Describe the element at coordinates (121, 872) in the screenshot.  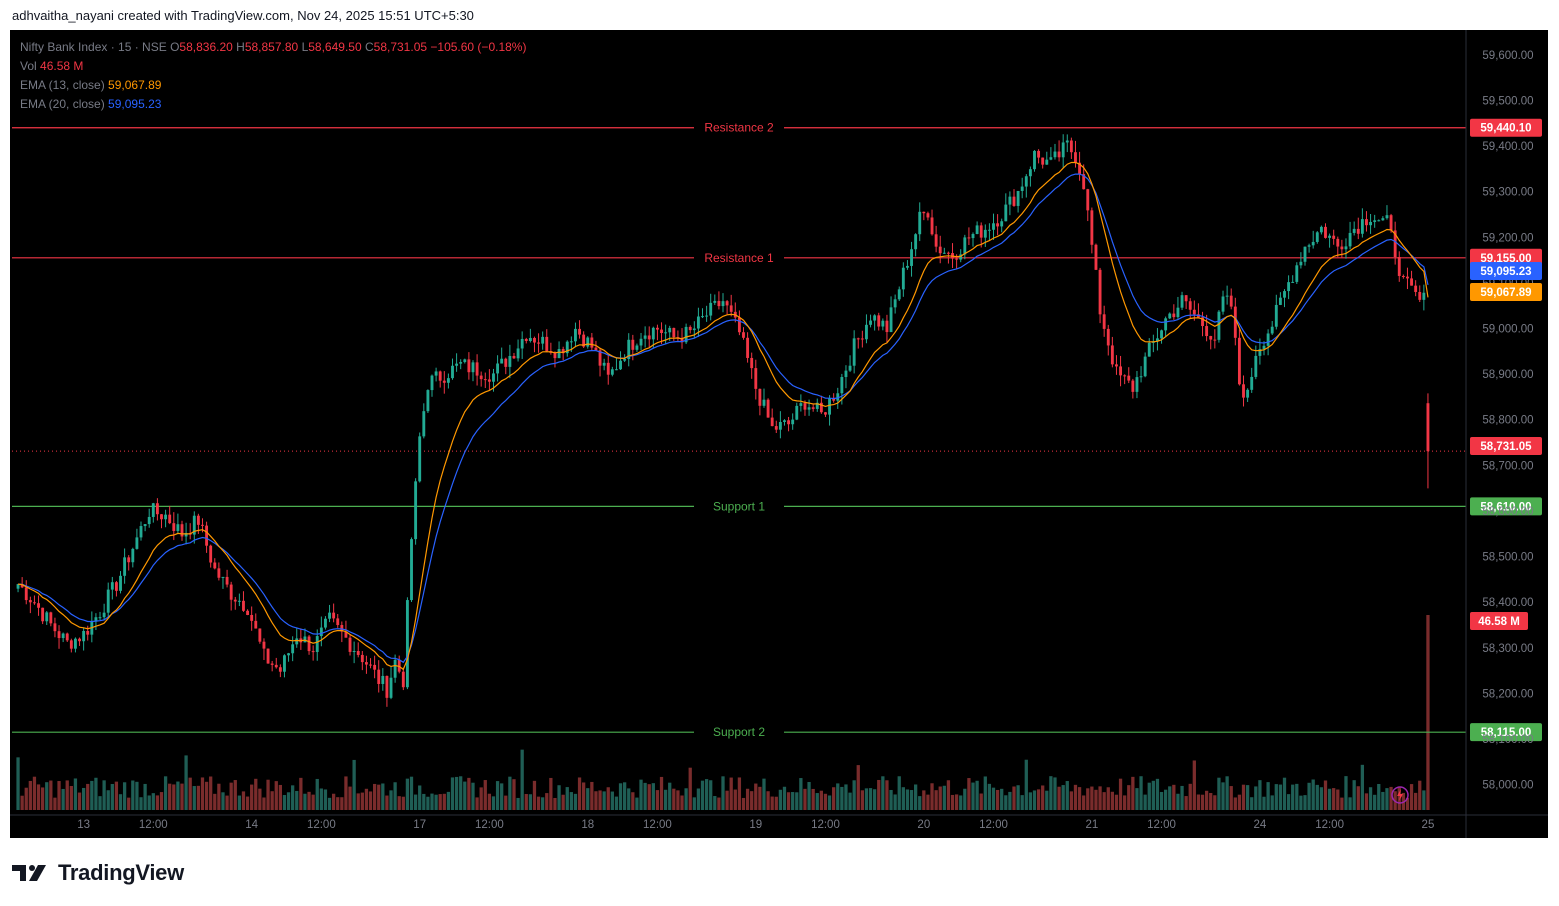
I see `tradingview-brand: TradingView` at that location.